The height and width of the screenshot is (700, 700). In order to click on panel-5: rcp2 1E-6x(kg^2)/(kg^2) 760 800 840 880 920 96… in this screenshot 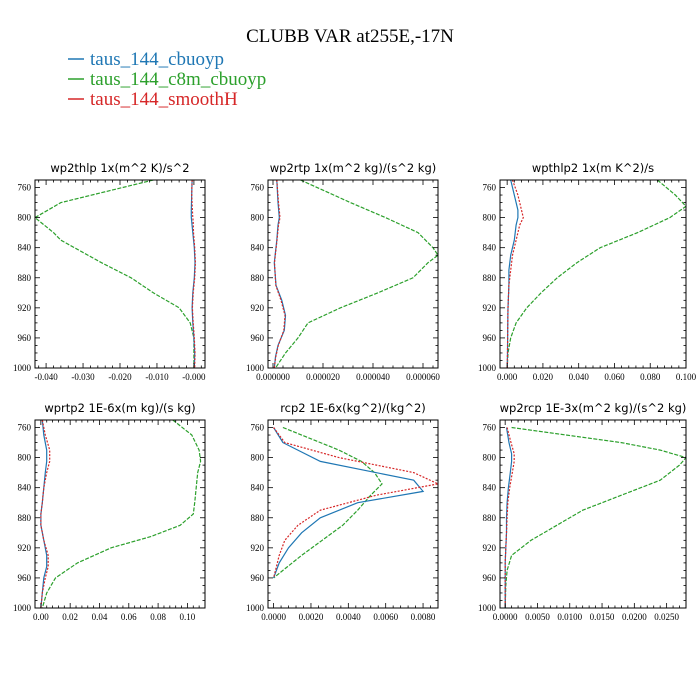, I will do `click(342, 511)`.